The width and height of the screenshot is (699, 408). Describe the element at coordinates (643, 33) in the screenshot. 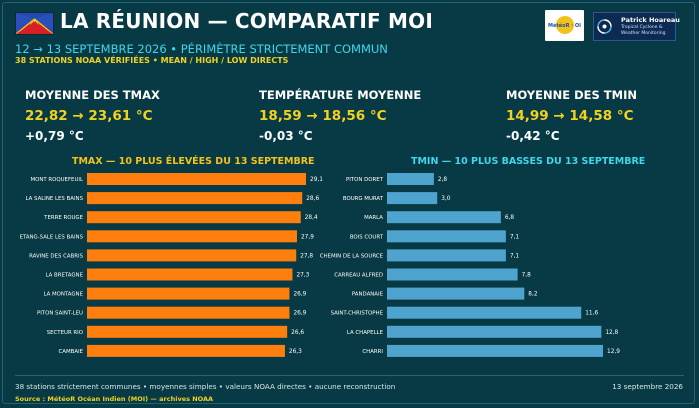

I see `logo-line-3: Weather Monitoring` at that location.